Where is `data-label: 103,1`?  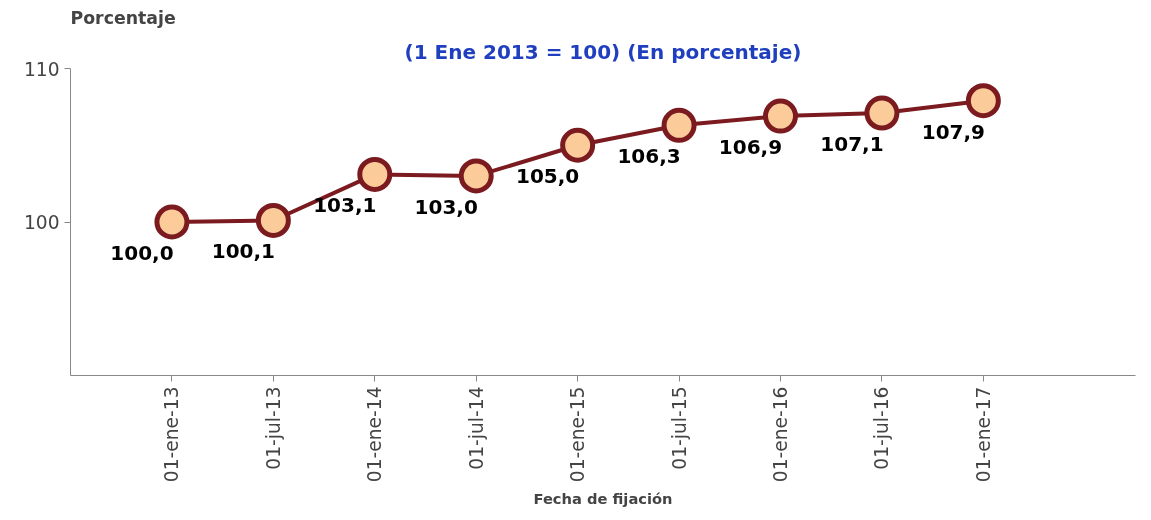 data-label: 103,1 is located at coordinates (345, 205).